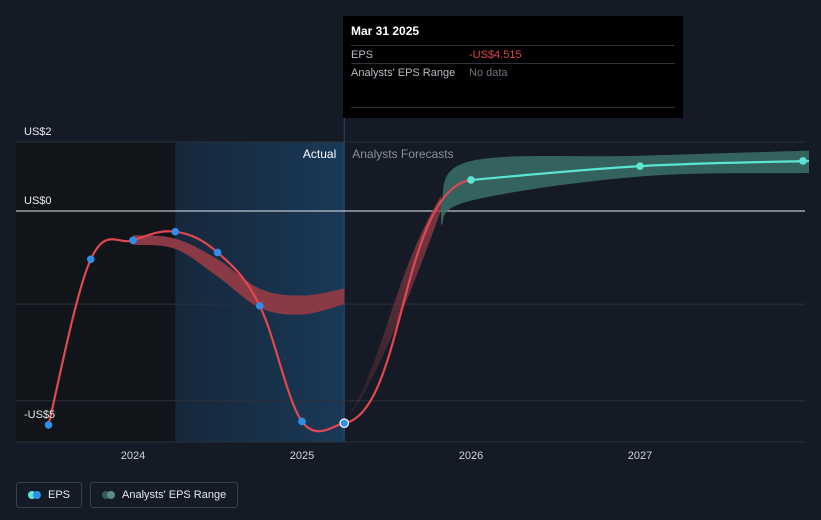 This screenshot has width=821, height=520. What do you see at coordinates (34, 495) in the screenshot?
I see `eps-swatch-icon` at bounding box center [34, 495].